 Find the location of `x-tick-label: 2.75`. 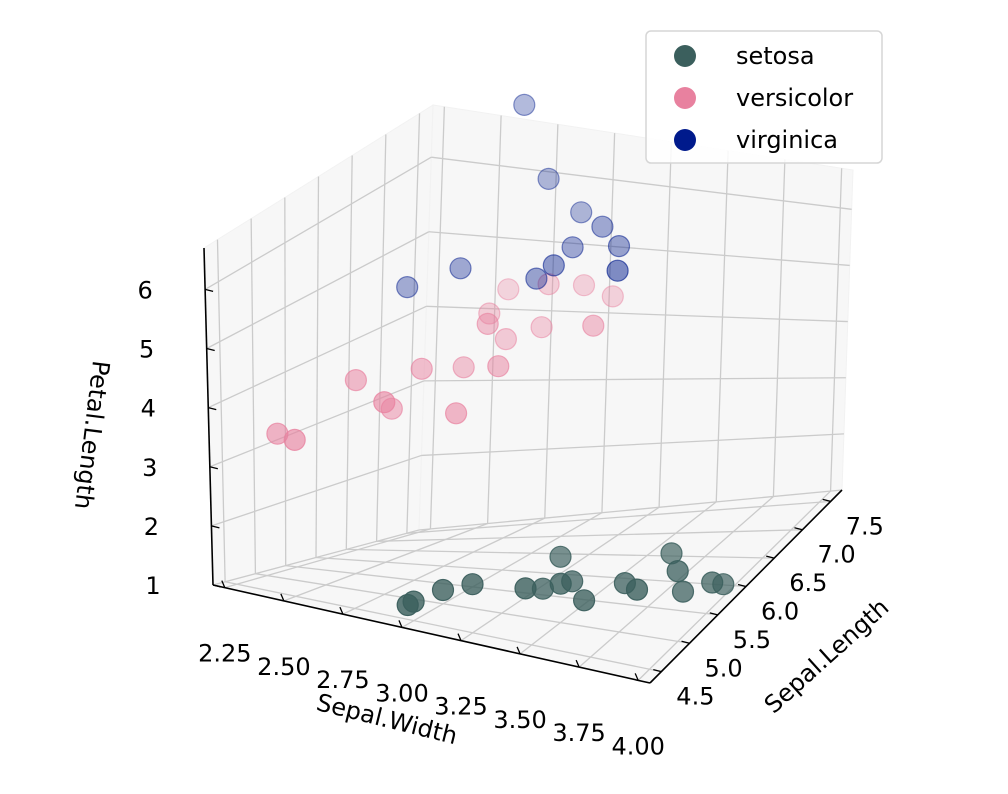

x-tick-label: 2.75 is located at coordinates (342, 680).